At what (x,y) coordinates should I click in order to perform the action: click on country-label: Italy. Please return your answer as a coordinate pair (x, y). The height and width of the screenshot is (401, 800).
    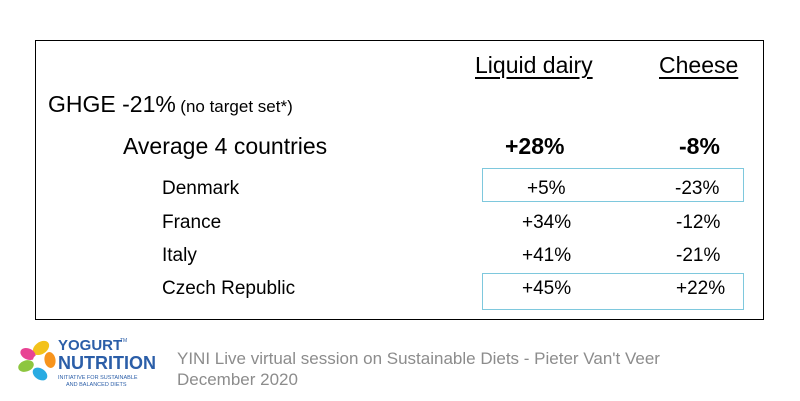
    Looking at the image, I should click on (179, 255).